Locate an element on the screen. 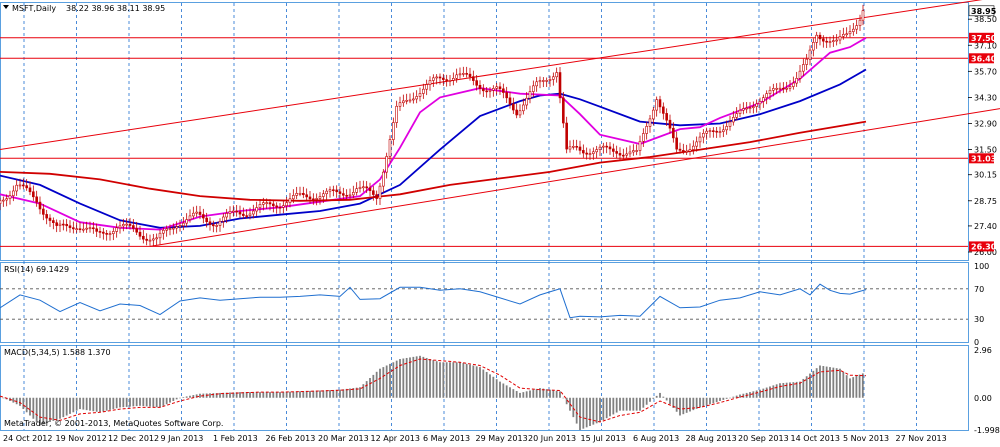 This screenshot has height=447, width=1000. symbol-dropdown-icon is located at coordinates (6, 7).